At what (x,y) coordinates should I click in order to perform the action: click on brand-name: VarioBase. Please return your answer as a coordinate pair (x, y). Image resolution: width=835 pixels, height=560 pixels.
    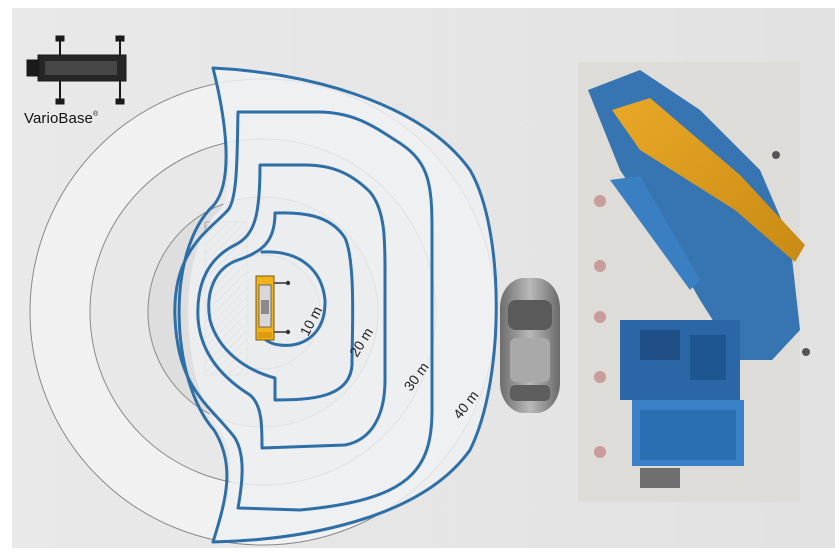
    Looking at the image, I should click on (58, 118).